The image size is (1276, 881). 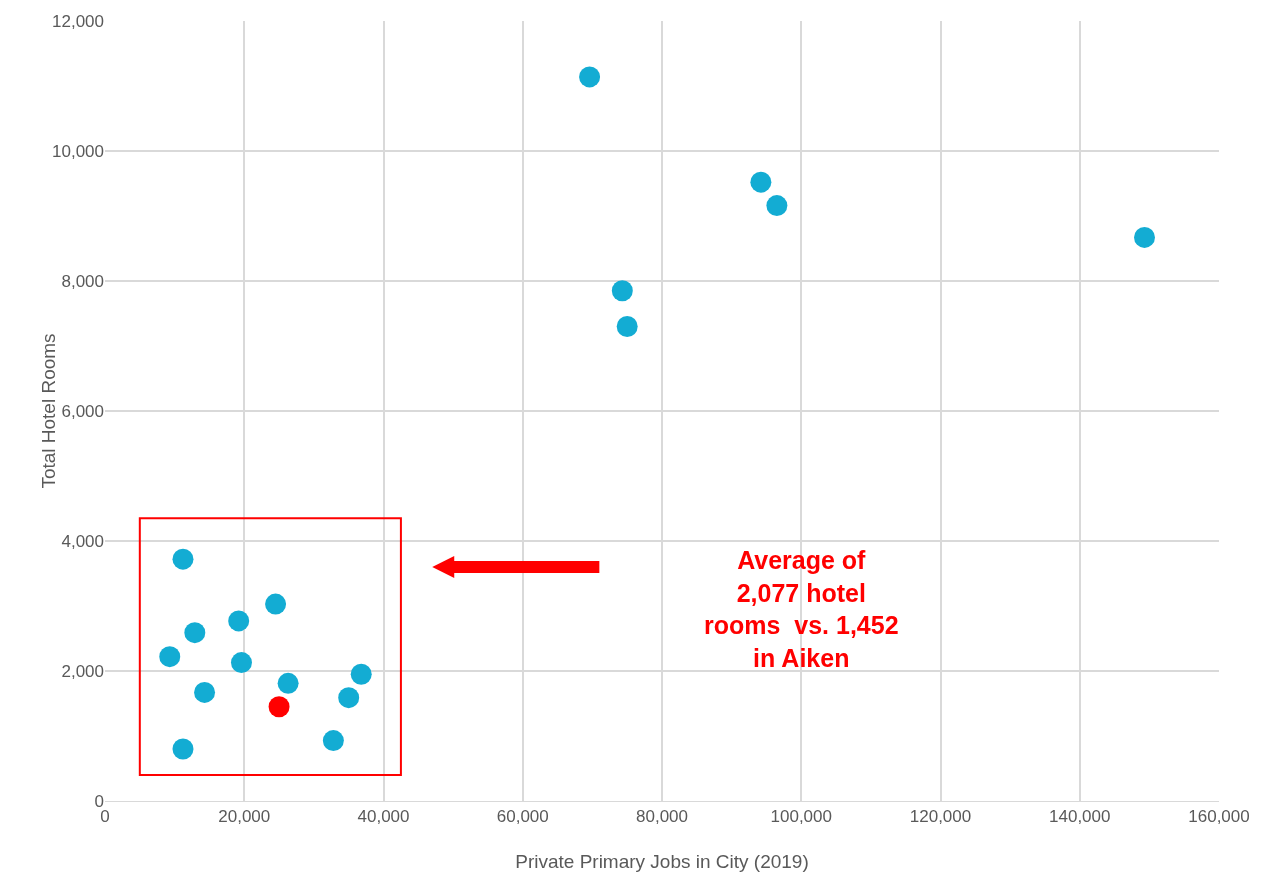 I want to click on x-axis-title: Private Primary Jobs in City (2019), so click(x=662, y=861).